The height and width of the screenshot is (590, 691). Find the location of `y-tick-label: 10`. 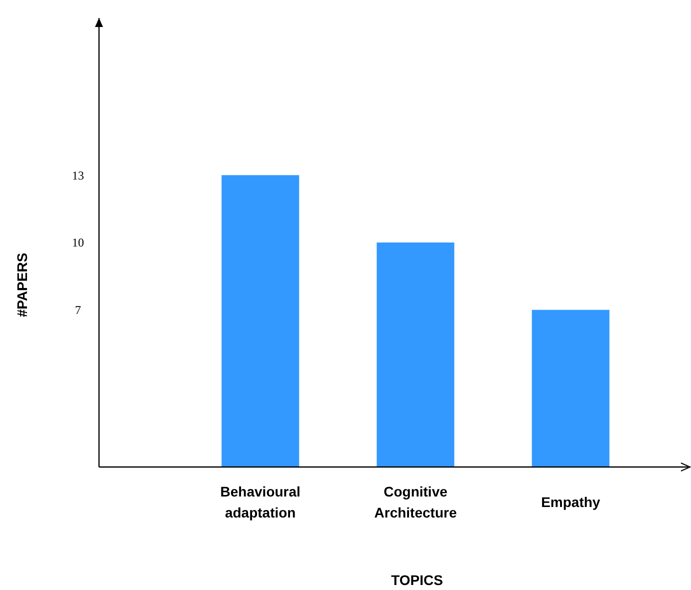

y-tick-label: 10 is located at coordinates (78, 243).